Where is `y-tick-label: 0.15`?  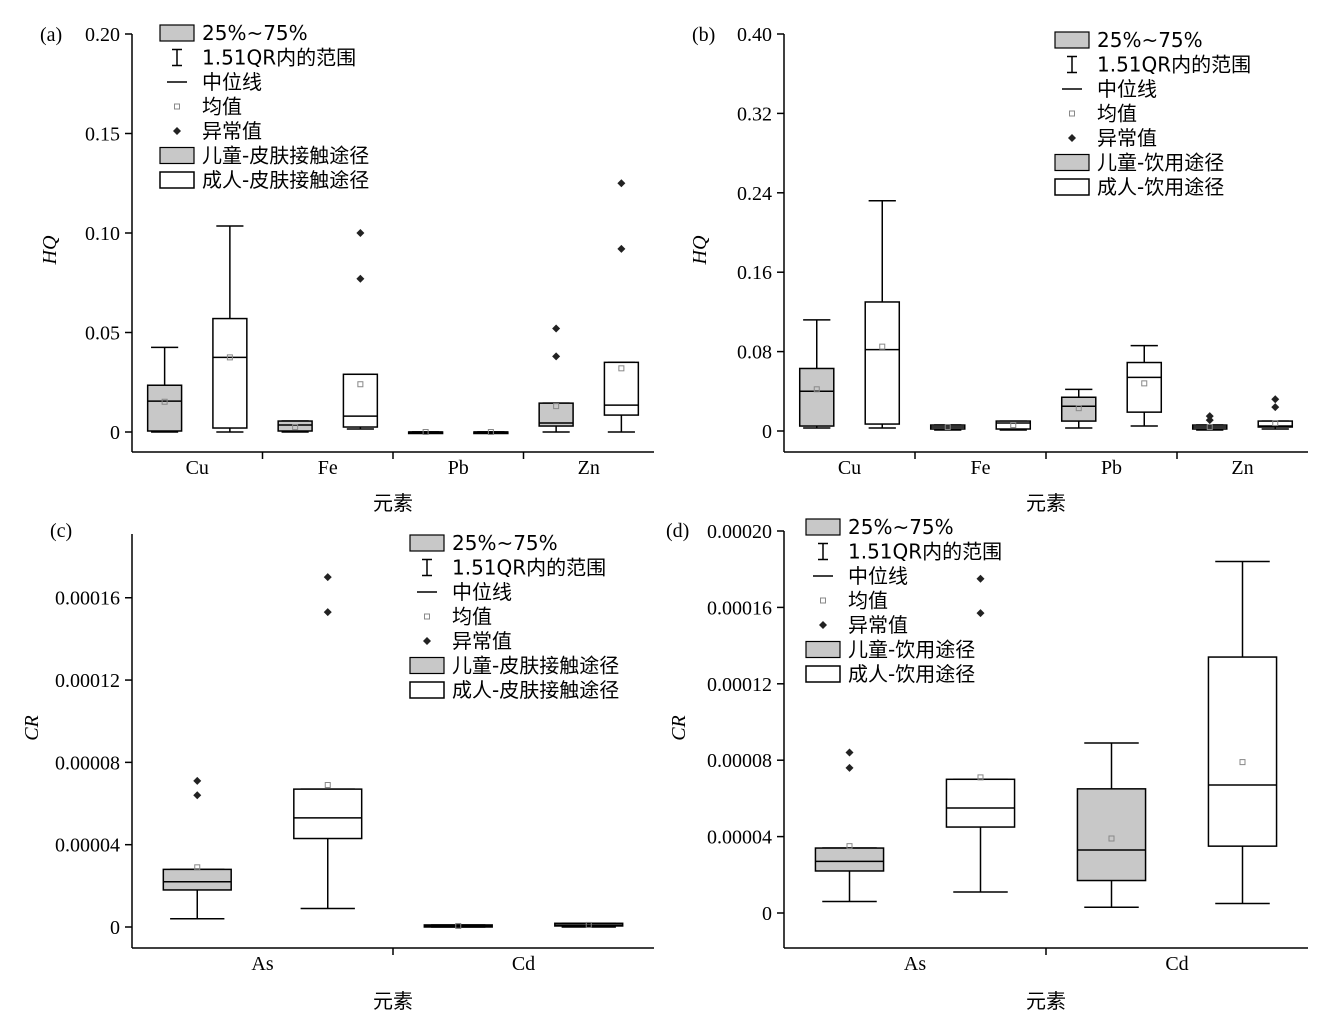 y-tick-label: 0.15 is located at coordinates (102, 135).